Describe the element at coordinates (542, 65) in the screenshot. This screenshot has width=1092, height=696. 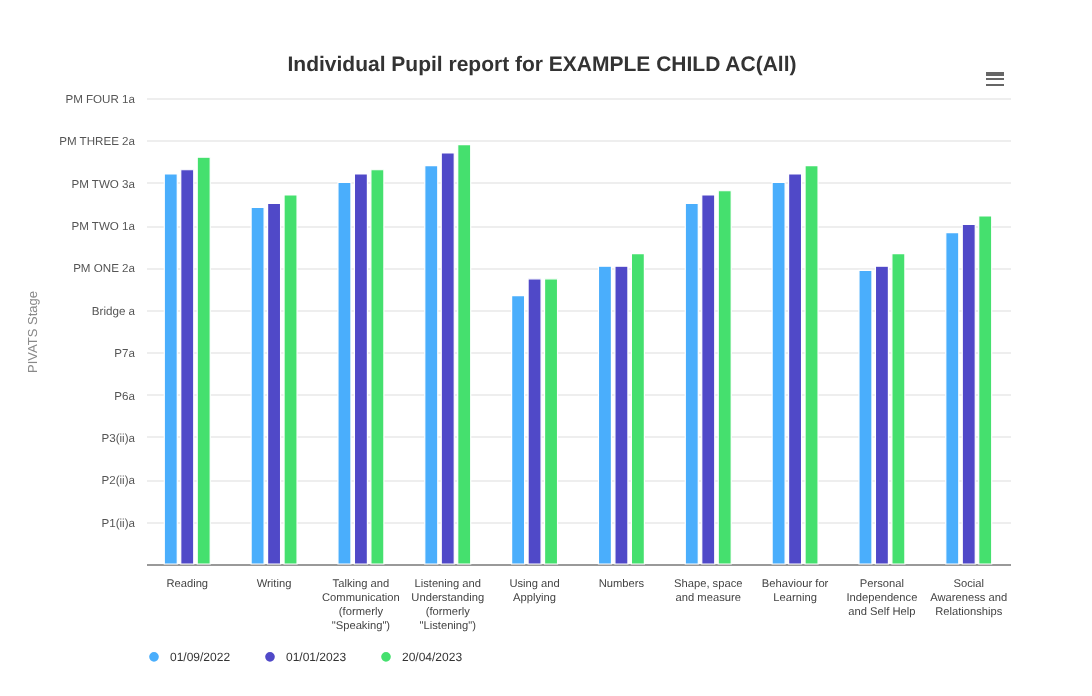
I see `chart-title: Individual Pupil report for EXAMPLE CHILD AC(All)` at that location.